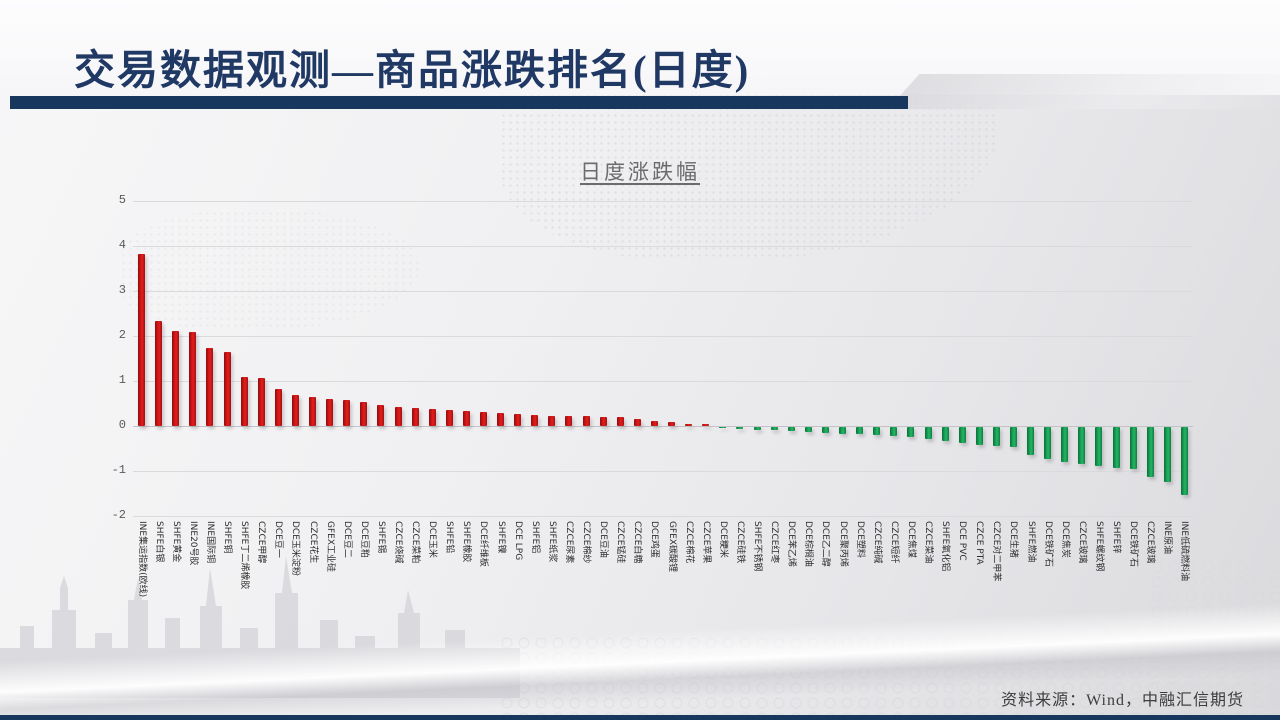 The height and width of the screenshot is (720, 1280). Describe the element at coordinates (808, 544) in the screenshot. I see `x-axis-label: DCE棕榈油` at that location.